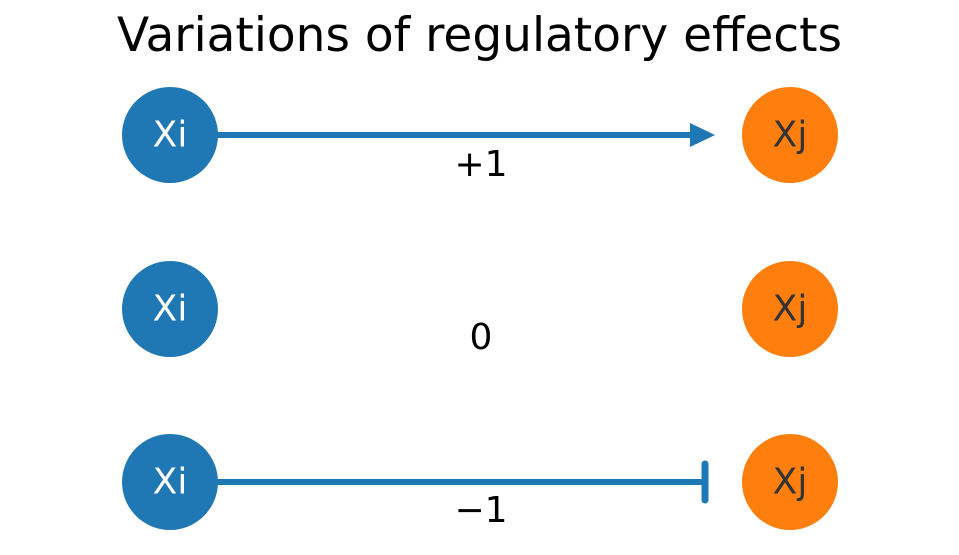 The height and width of the screenshot is (555, 959). I want to click on diagram-title: Variations of regulatory effects, so click(479, 35).